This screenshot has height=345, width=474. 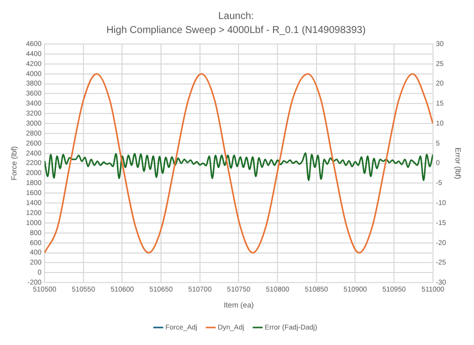 What do you see at coordinates (238, 167) in the screenshot?
I see `line-series` at bounding box center [238, 167].